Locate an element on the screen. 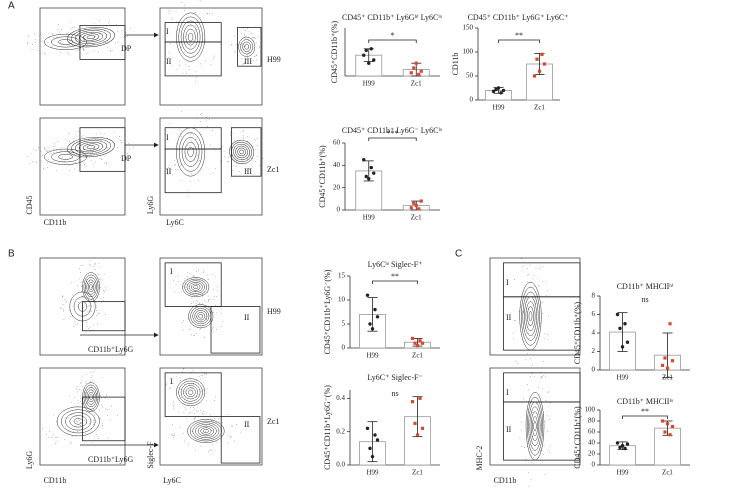 The image size is (740, 496). gate is located at coordinates (542, 323).